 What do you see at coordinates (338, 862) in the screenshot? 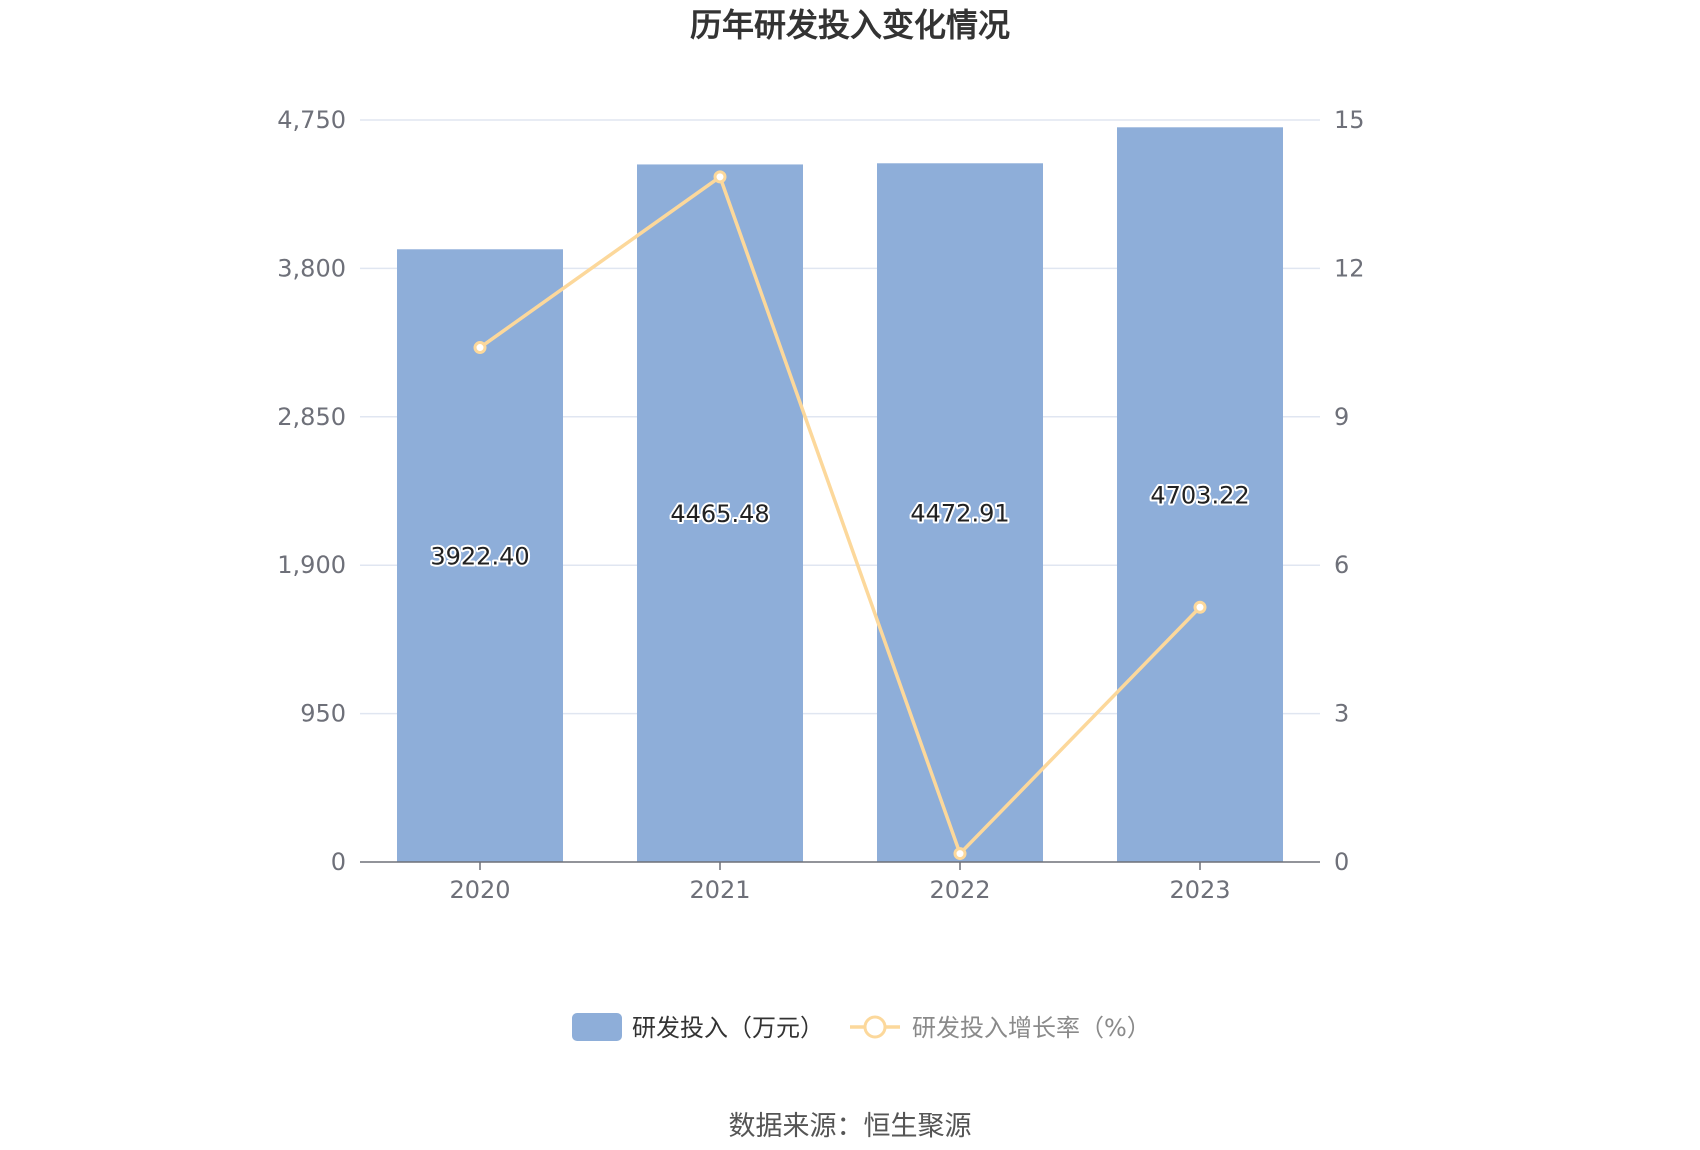
I see `y-left-tick-label: 0` at bounding box center [338, 862].